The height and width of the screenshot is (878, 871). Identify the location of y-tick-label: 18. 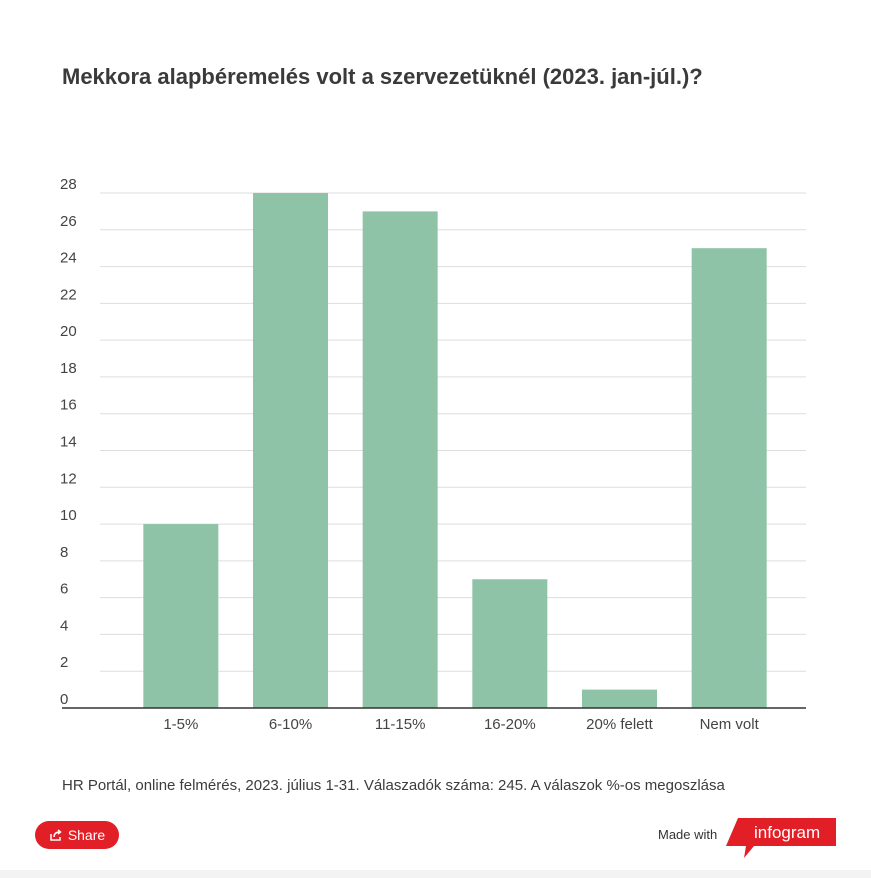
(68, 368).